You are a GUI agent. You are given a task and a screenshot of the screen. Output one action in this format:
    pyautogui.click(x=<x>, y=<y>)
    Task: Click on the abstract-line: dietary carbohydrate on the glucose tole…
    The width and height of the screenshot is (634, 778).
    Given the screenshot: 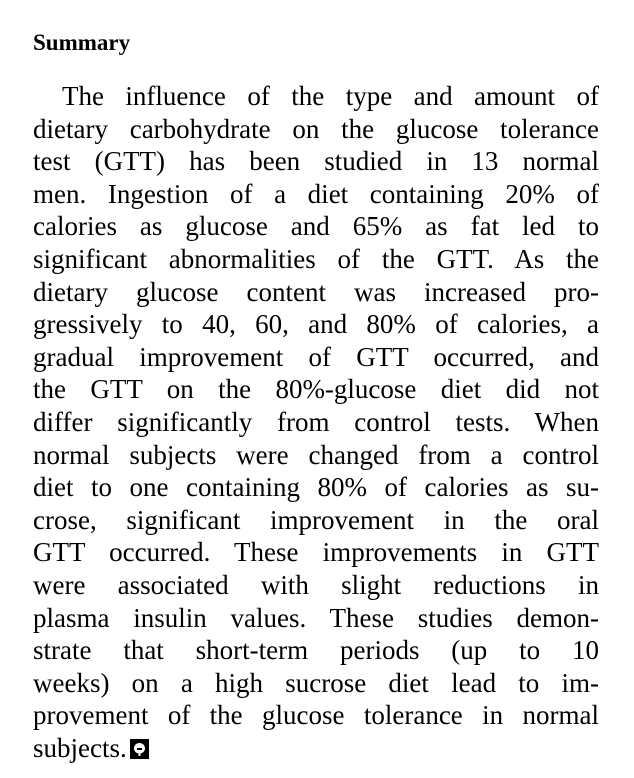 What is the action you would take?
    pyautogui.click(x=316, y=128)
    